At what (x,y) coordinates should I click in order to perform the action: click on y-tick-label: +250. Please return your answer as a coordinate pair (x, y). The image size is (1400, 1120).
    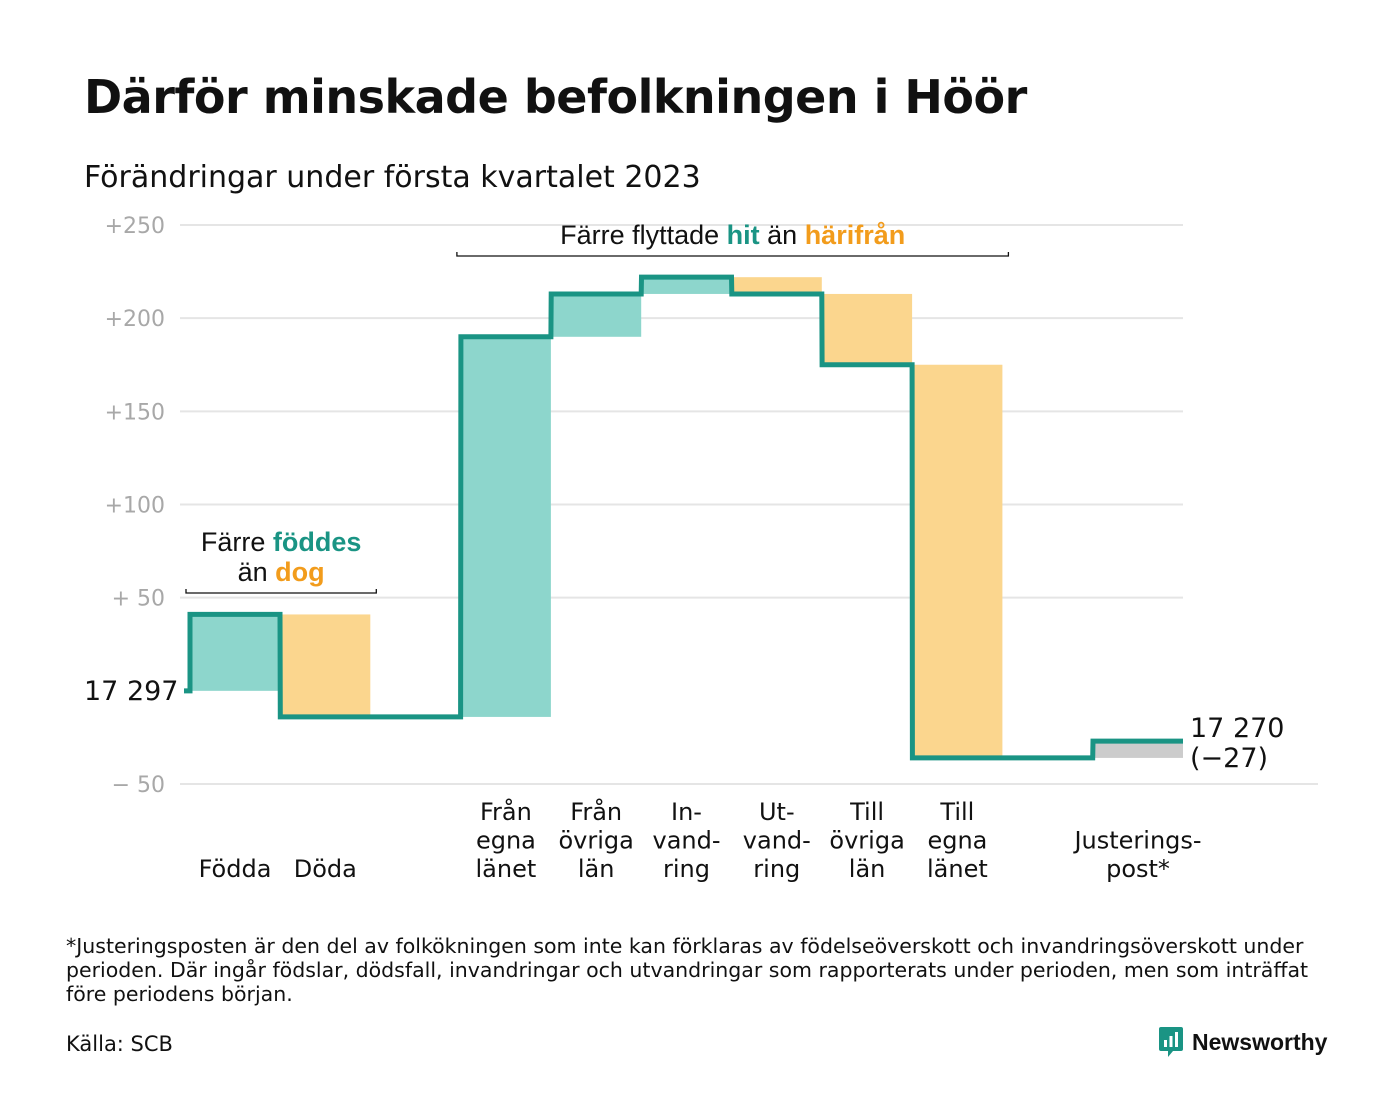
    Looking at the image, I should click on (135, 226).